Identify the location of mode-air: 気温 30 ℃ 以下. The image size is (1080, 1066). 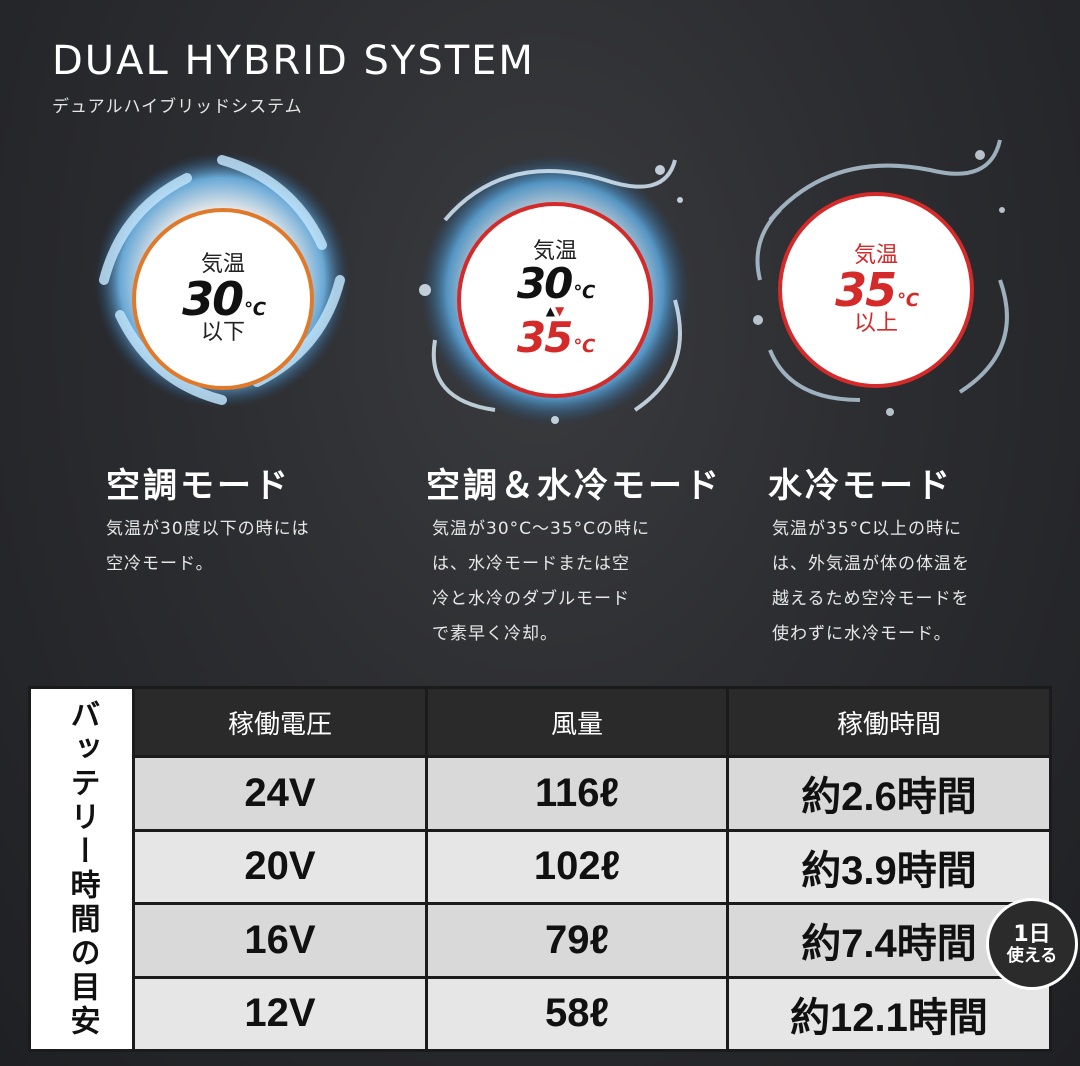
(240, 300).